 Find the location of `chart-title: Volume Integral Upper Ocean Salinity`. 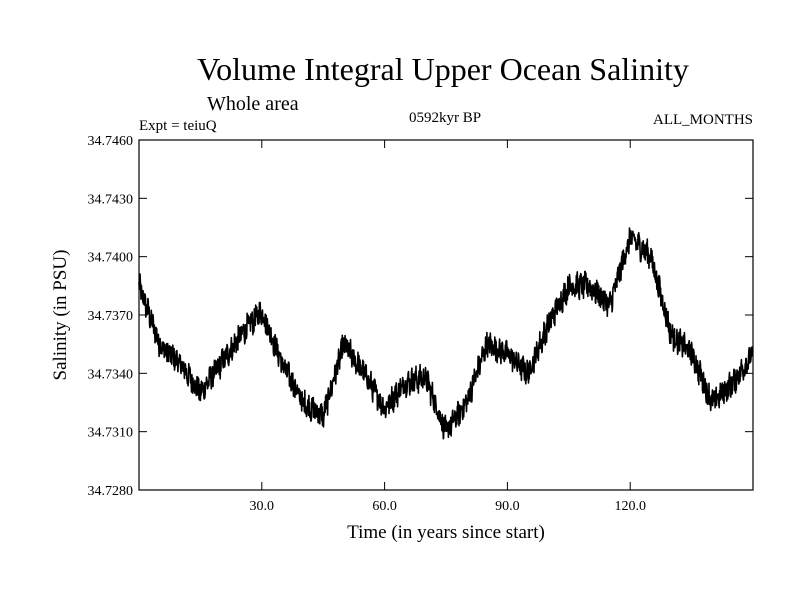

chart-title: Volume Integral Upper Ocean Salinity is located at coordinates (443, 69).